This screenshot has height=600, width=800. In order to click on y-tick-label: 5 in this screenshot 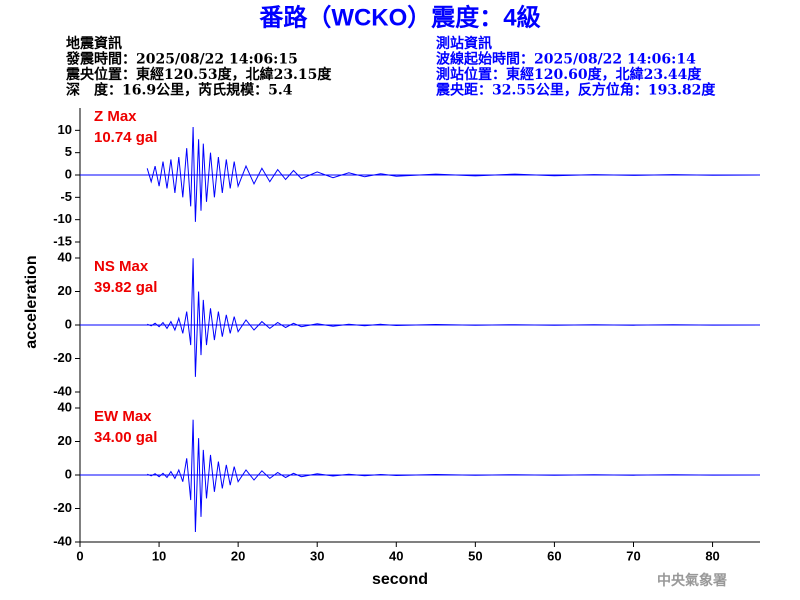, I will do `click(68, 151)`.